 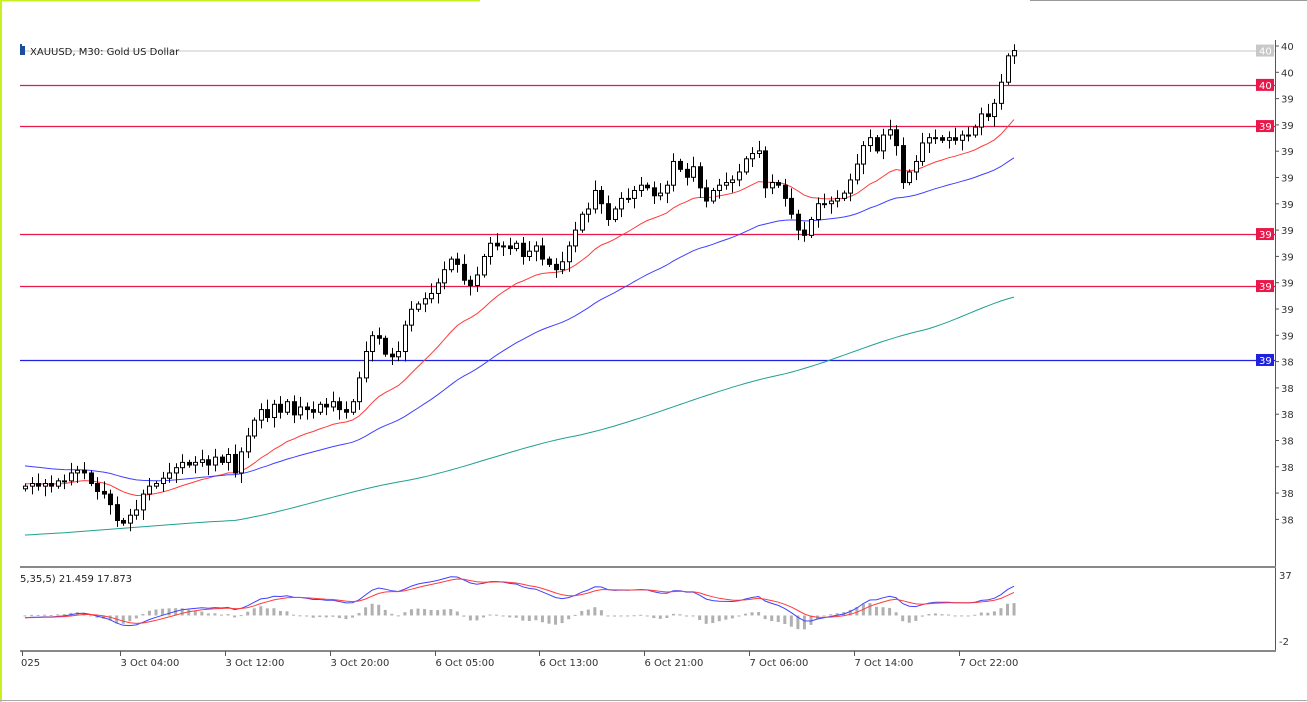 I want to click on time-tick-label: 7 Oct 22:00, so click(x=989, y=663).